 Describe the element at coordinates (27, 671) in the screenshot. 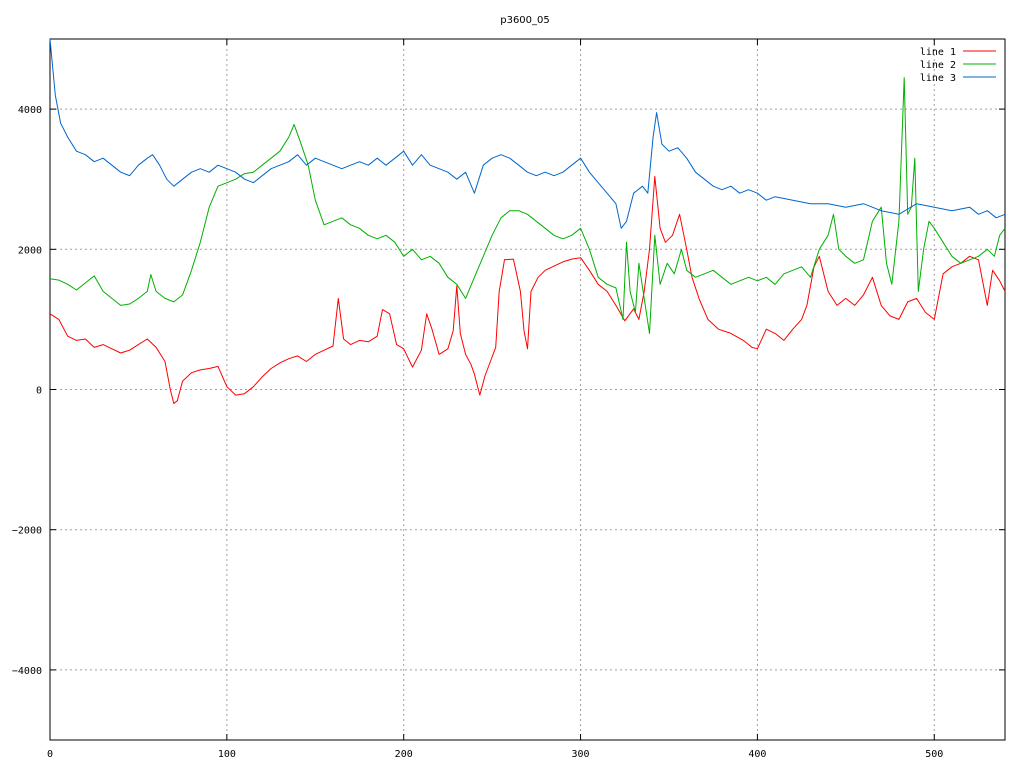

I see `y-tick-label: −4000` at that location.